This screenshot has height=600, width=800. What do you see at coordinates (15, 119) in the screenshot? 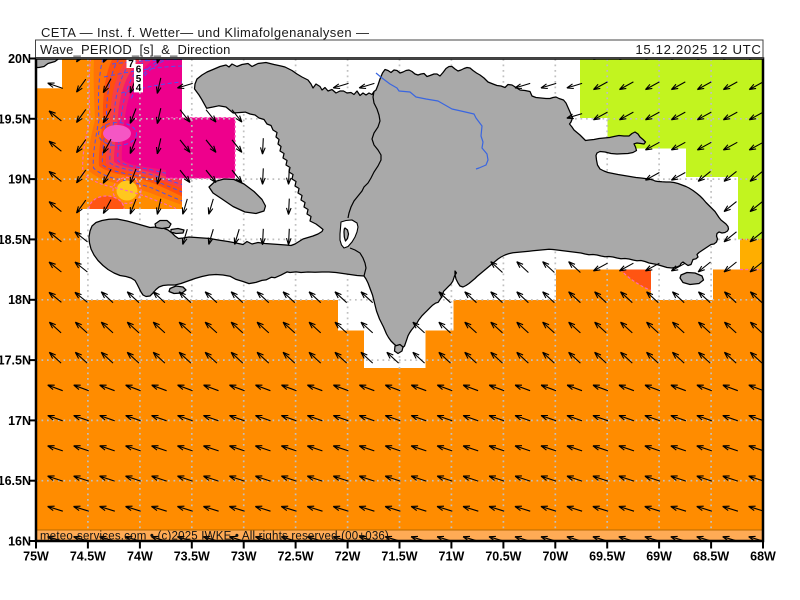
I see `svg-text: 19.5N` at bounding box center [15, 119].